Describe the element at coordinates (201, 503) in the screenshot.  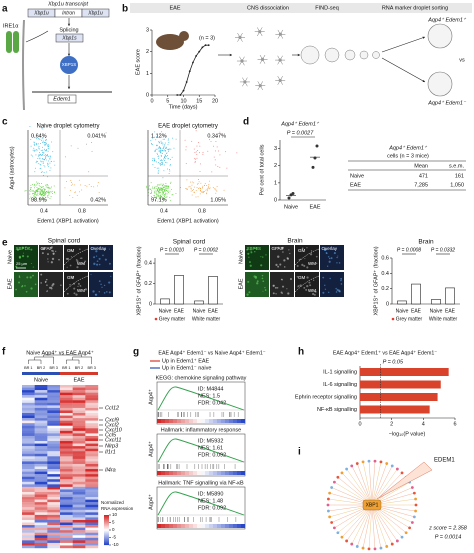
I see `enrichment-curve` at that location.